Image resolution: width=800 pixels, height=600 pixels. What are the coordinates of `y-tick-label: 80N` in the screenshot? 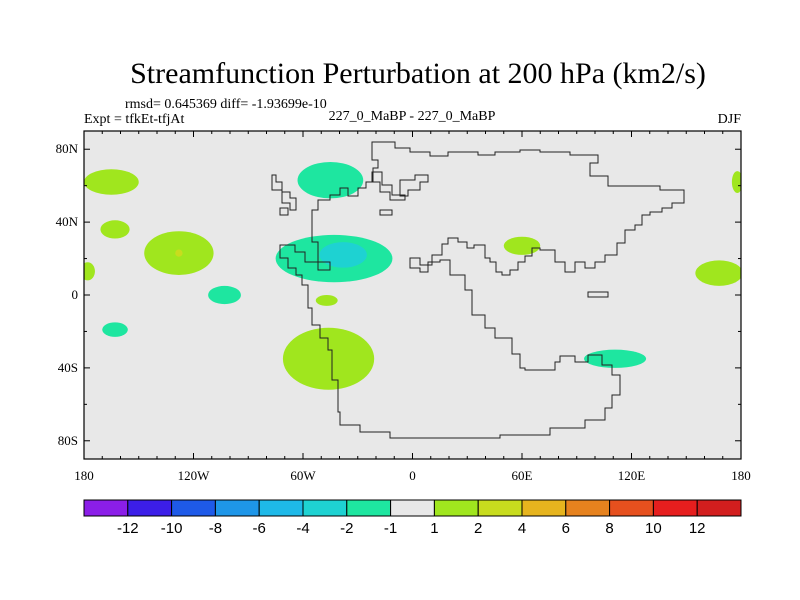 It's located at (67, 148).